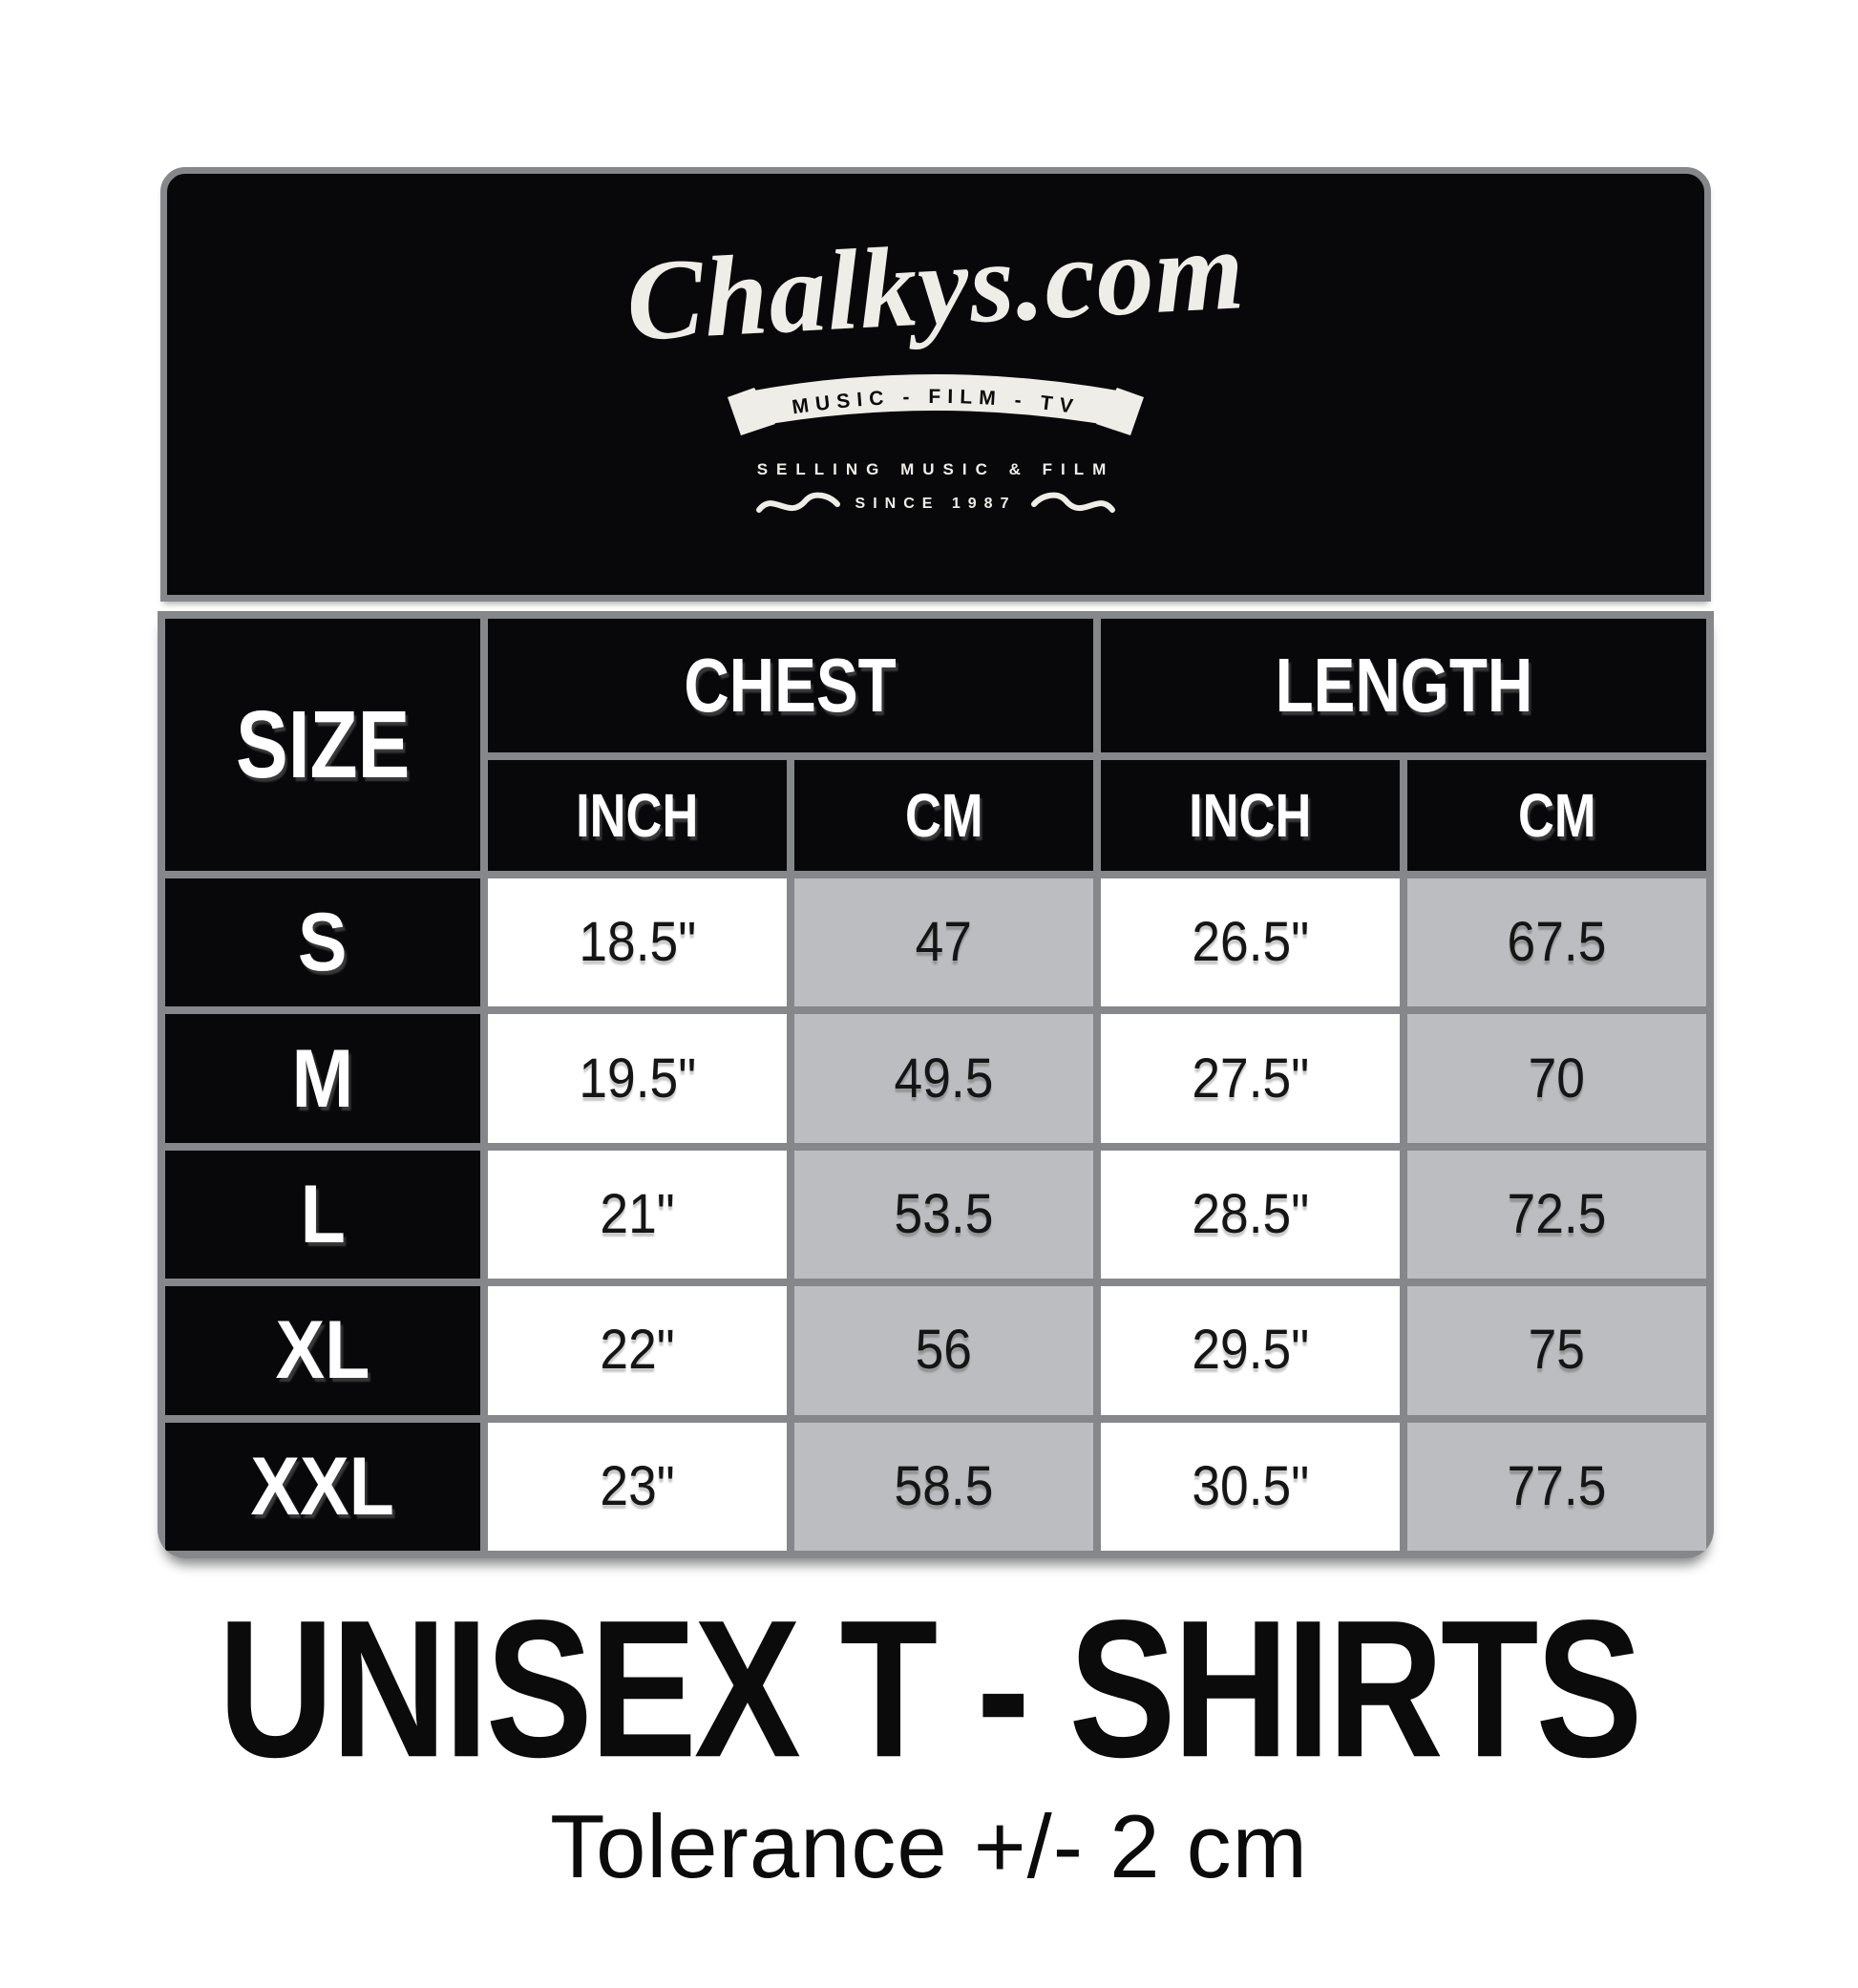 The width and height of the screenshot is (1858, 1988). What do you see at coordinates (944, 942) in the screenshot?
I see `cell-s-chest-cm: 47` at bounding box center [944, 942].